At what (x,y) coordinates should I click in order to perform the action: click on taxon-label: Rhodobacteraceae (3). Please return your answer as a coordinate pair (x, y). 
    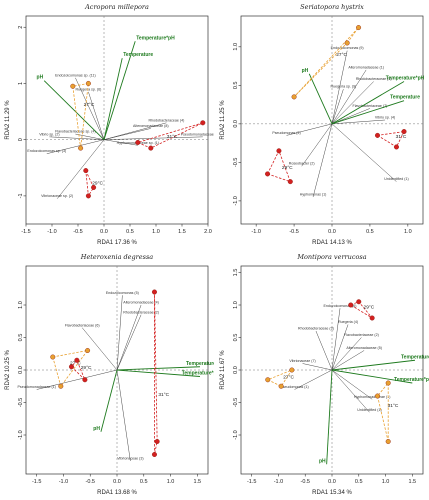
    Looking at the image, I should click on (316, 329).